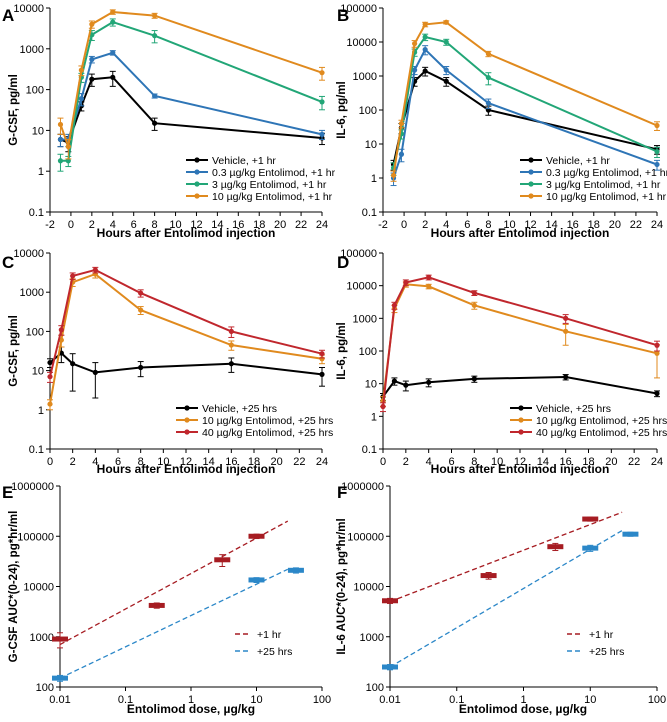  What do you see at coordinates (272, 197) in the screenshot?
I see `legend-label: 10 µg/kg Entolimod, +1 hr` at bounding box center [272, 197].